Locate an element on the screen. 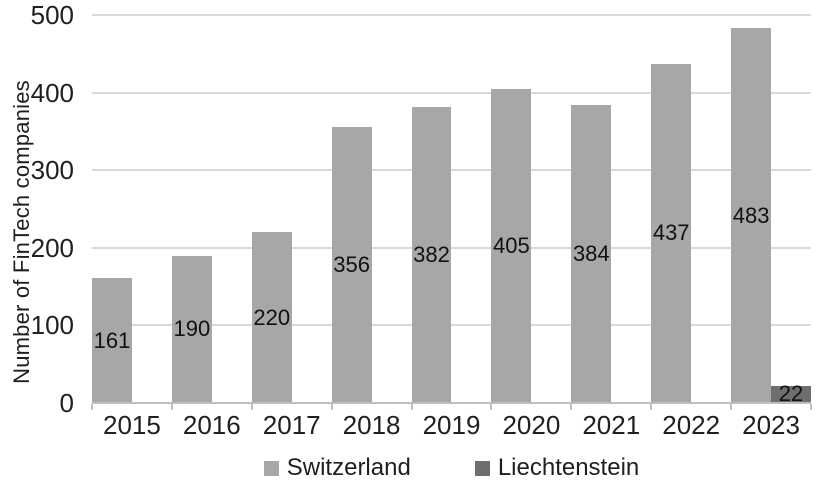  bar-switzerland-2021 is located at coordinates (591, 254).